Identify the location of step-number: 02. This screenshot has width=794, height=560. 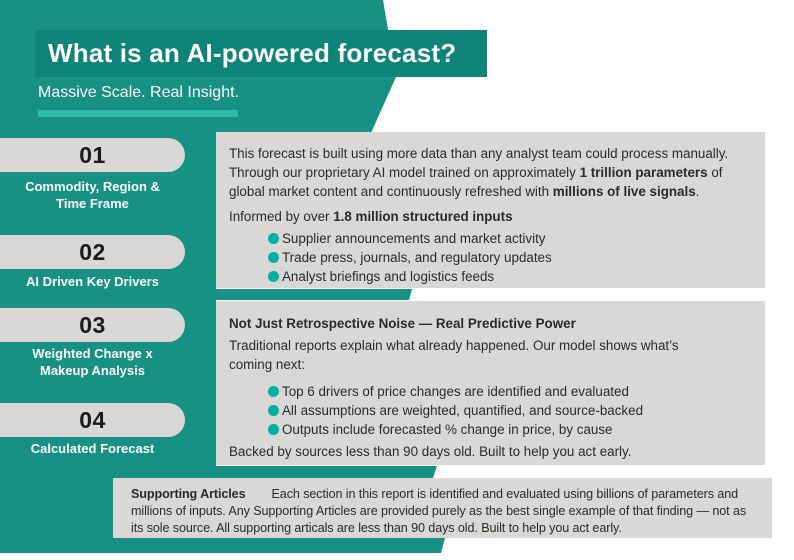
(92, 251).